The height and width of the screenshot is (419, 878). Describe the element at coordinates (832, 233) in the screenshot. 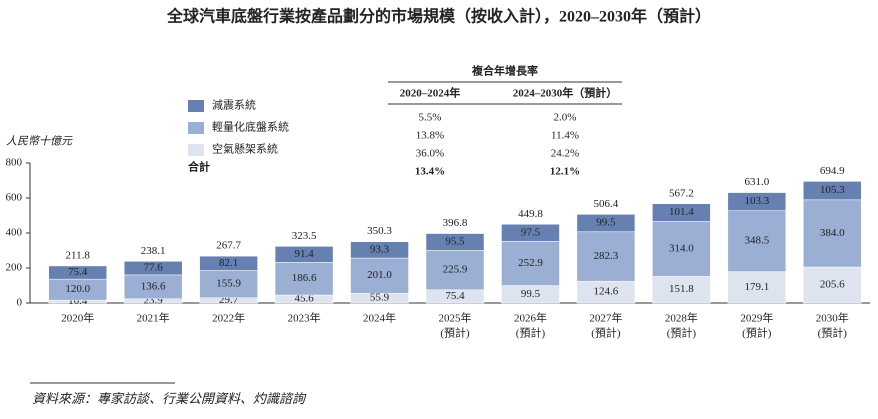

I see `value-label: 384.0` at that location.